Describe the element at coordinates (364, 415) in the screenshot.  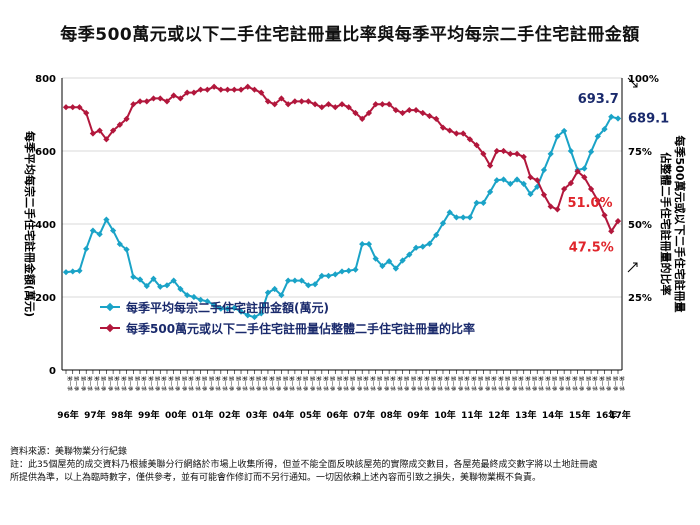
I see `x-year-label: 07年` at that location.